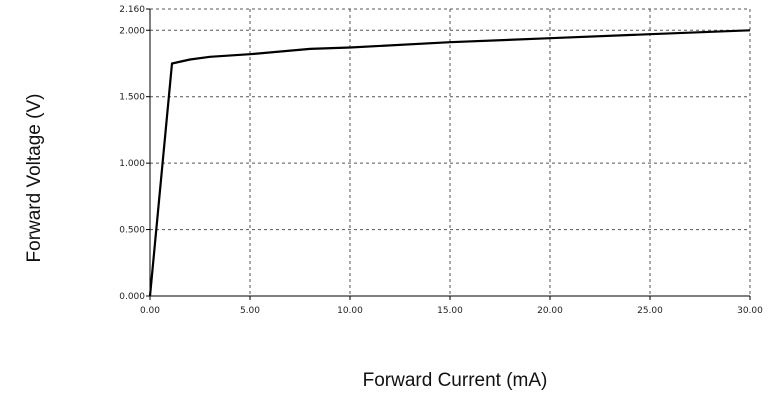 The width and height of the screenshot is (769, 402). What do you see at coordinates (132, 10) in the screenshot?
I see `y-tick-label: 2.160` at bounding box center [132, 10].